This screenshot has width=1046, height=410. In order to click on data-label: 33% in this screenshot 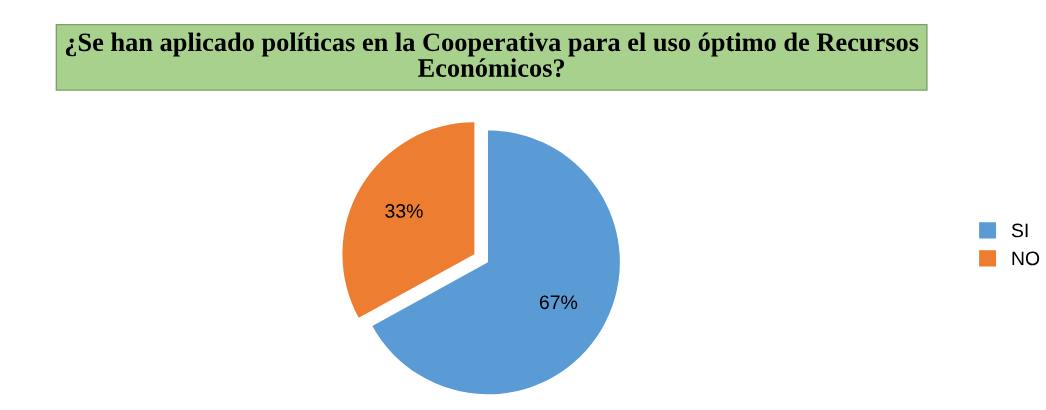, I will do `click(404, 211)`.